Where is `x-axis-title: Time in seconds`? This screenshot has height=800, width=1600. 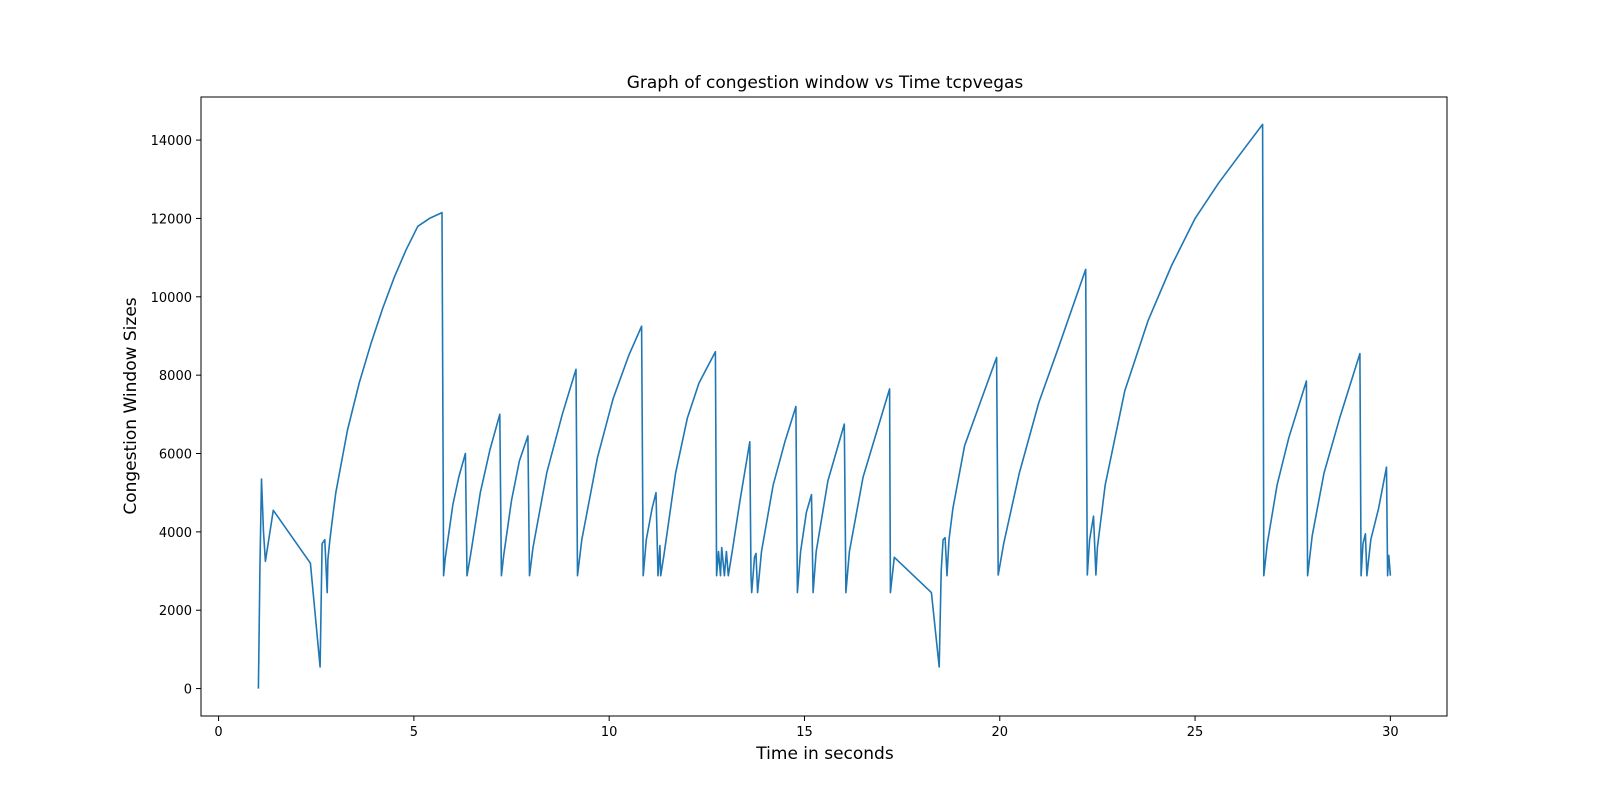
x-axis-title: Time in seconds is located at coordinates (824, 754).